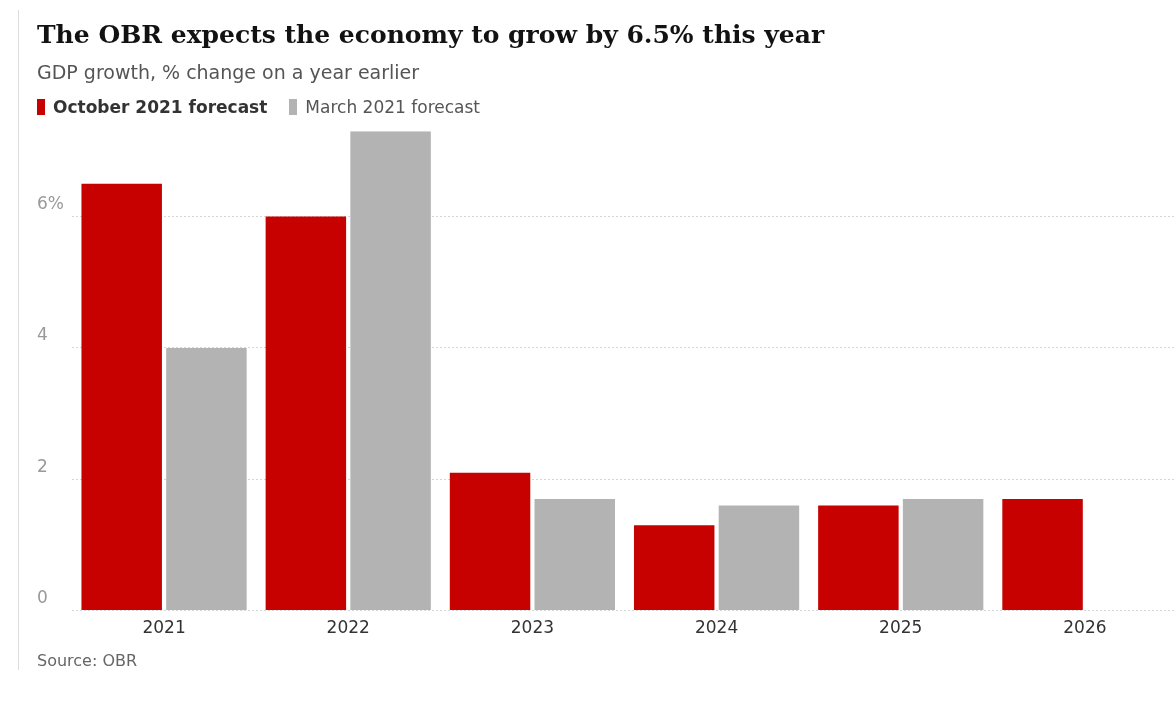 The height and width of the screenshot is (719, 1176). I want to click on y-tick-label: 4, so click(42, 334).